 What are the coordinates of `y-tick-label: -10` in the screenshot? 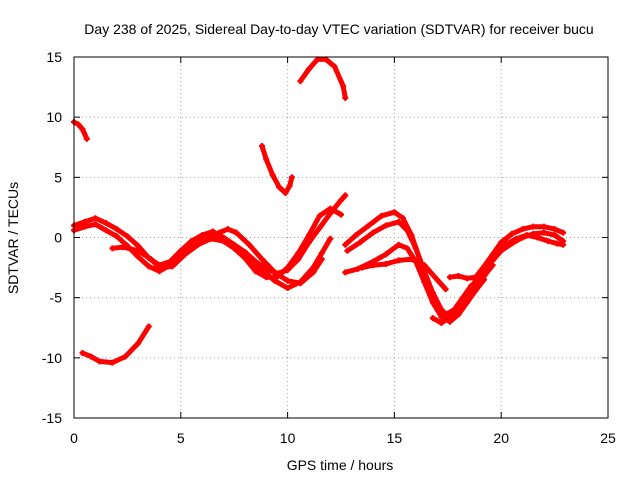 It's located at (52, 358).